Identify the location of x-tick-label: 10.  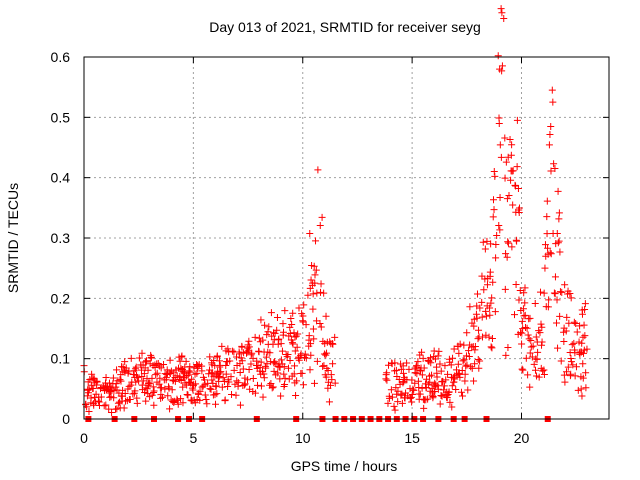
(303, 438).